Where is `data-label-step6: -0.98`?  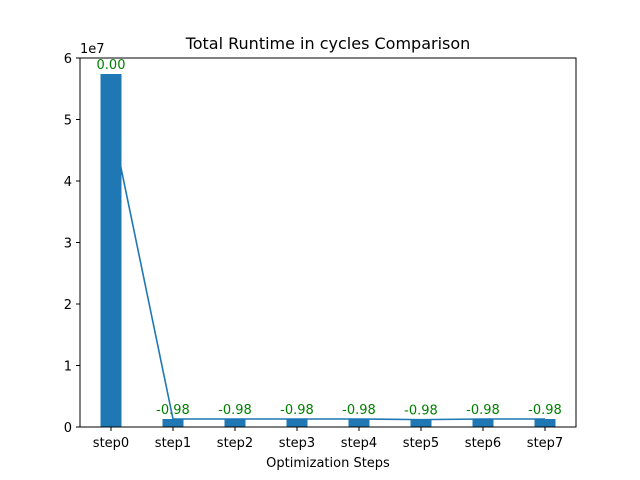 data-label-step6: -0.98 is located at coordinates (483, 410).